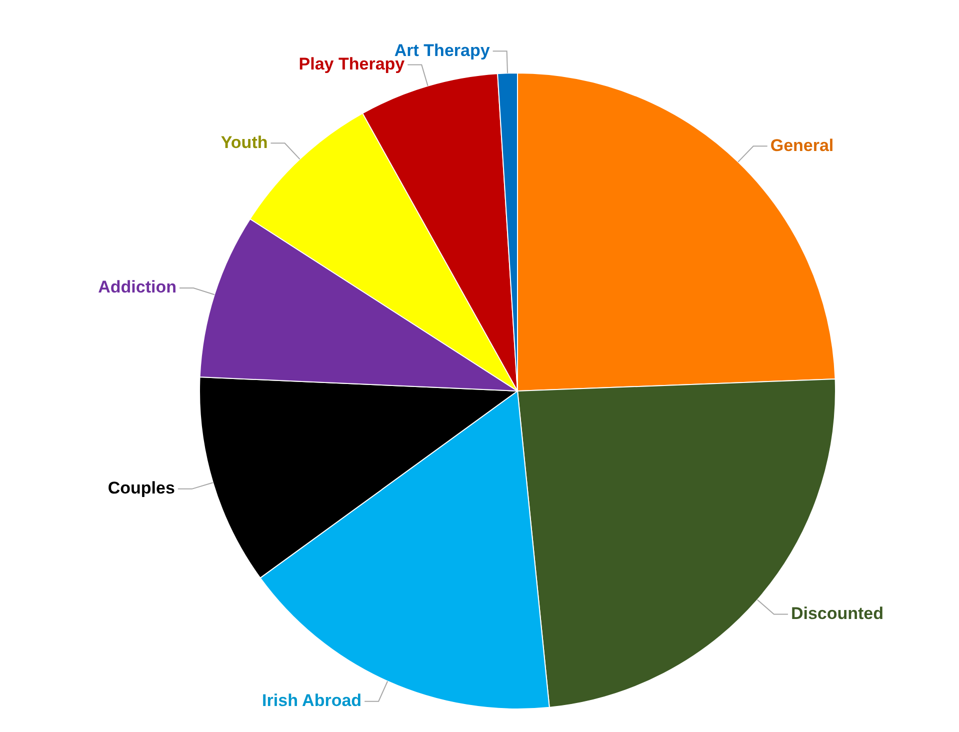  I want to click on slice-label: Irish Abroad, so click(312, 700).